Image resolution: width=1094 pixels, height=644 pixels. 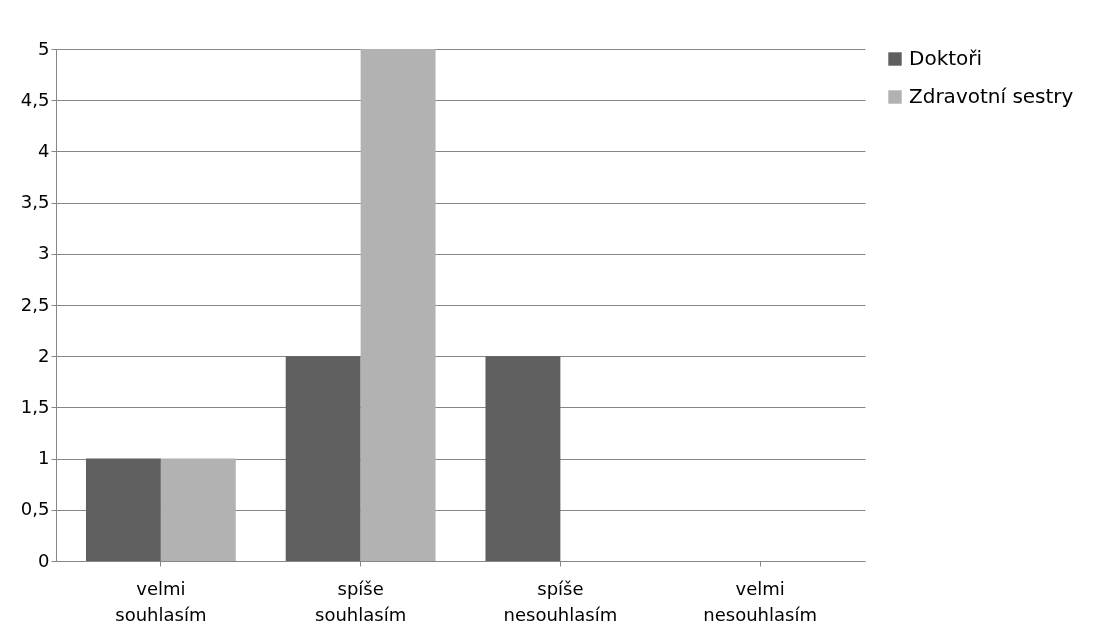 What do you see at coordinates (44, 150) in the screenshot?
I see `y-tick-label: 4` at bounding box center [44, 150].